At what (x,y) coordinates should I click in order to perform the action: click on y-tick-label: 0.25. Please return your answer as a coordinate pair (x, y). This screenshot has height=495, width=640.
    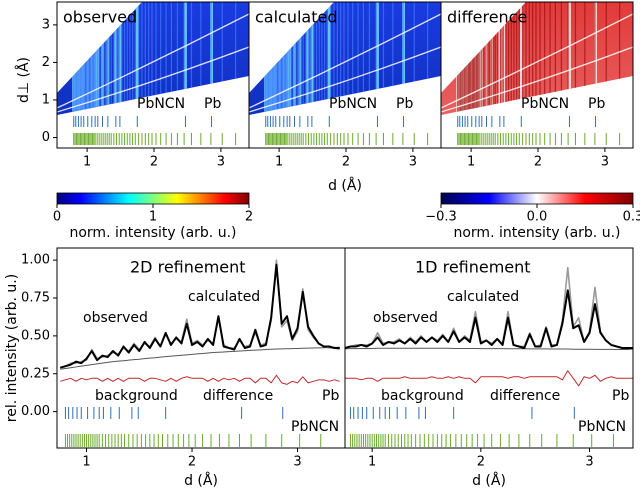
    Looking at the image, I should click on (35, 373).